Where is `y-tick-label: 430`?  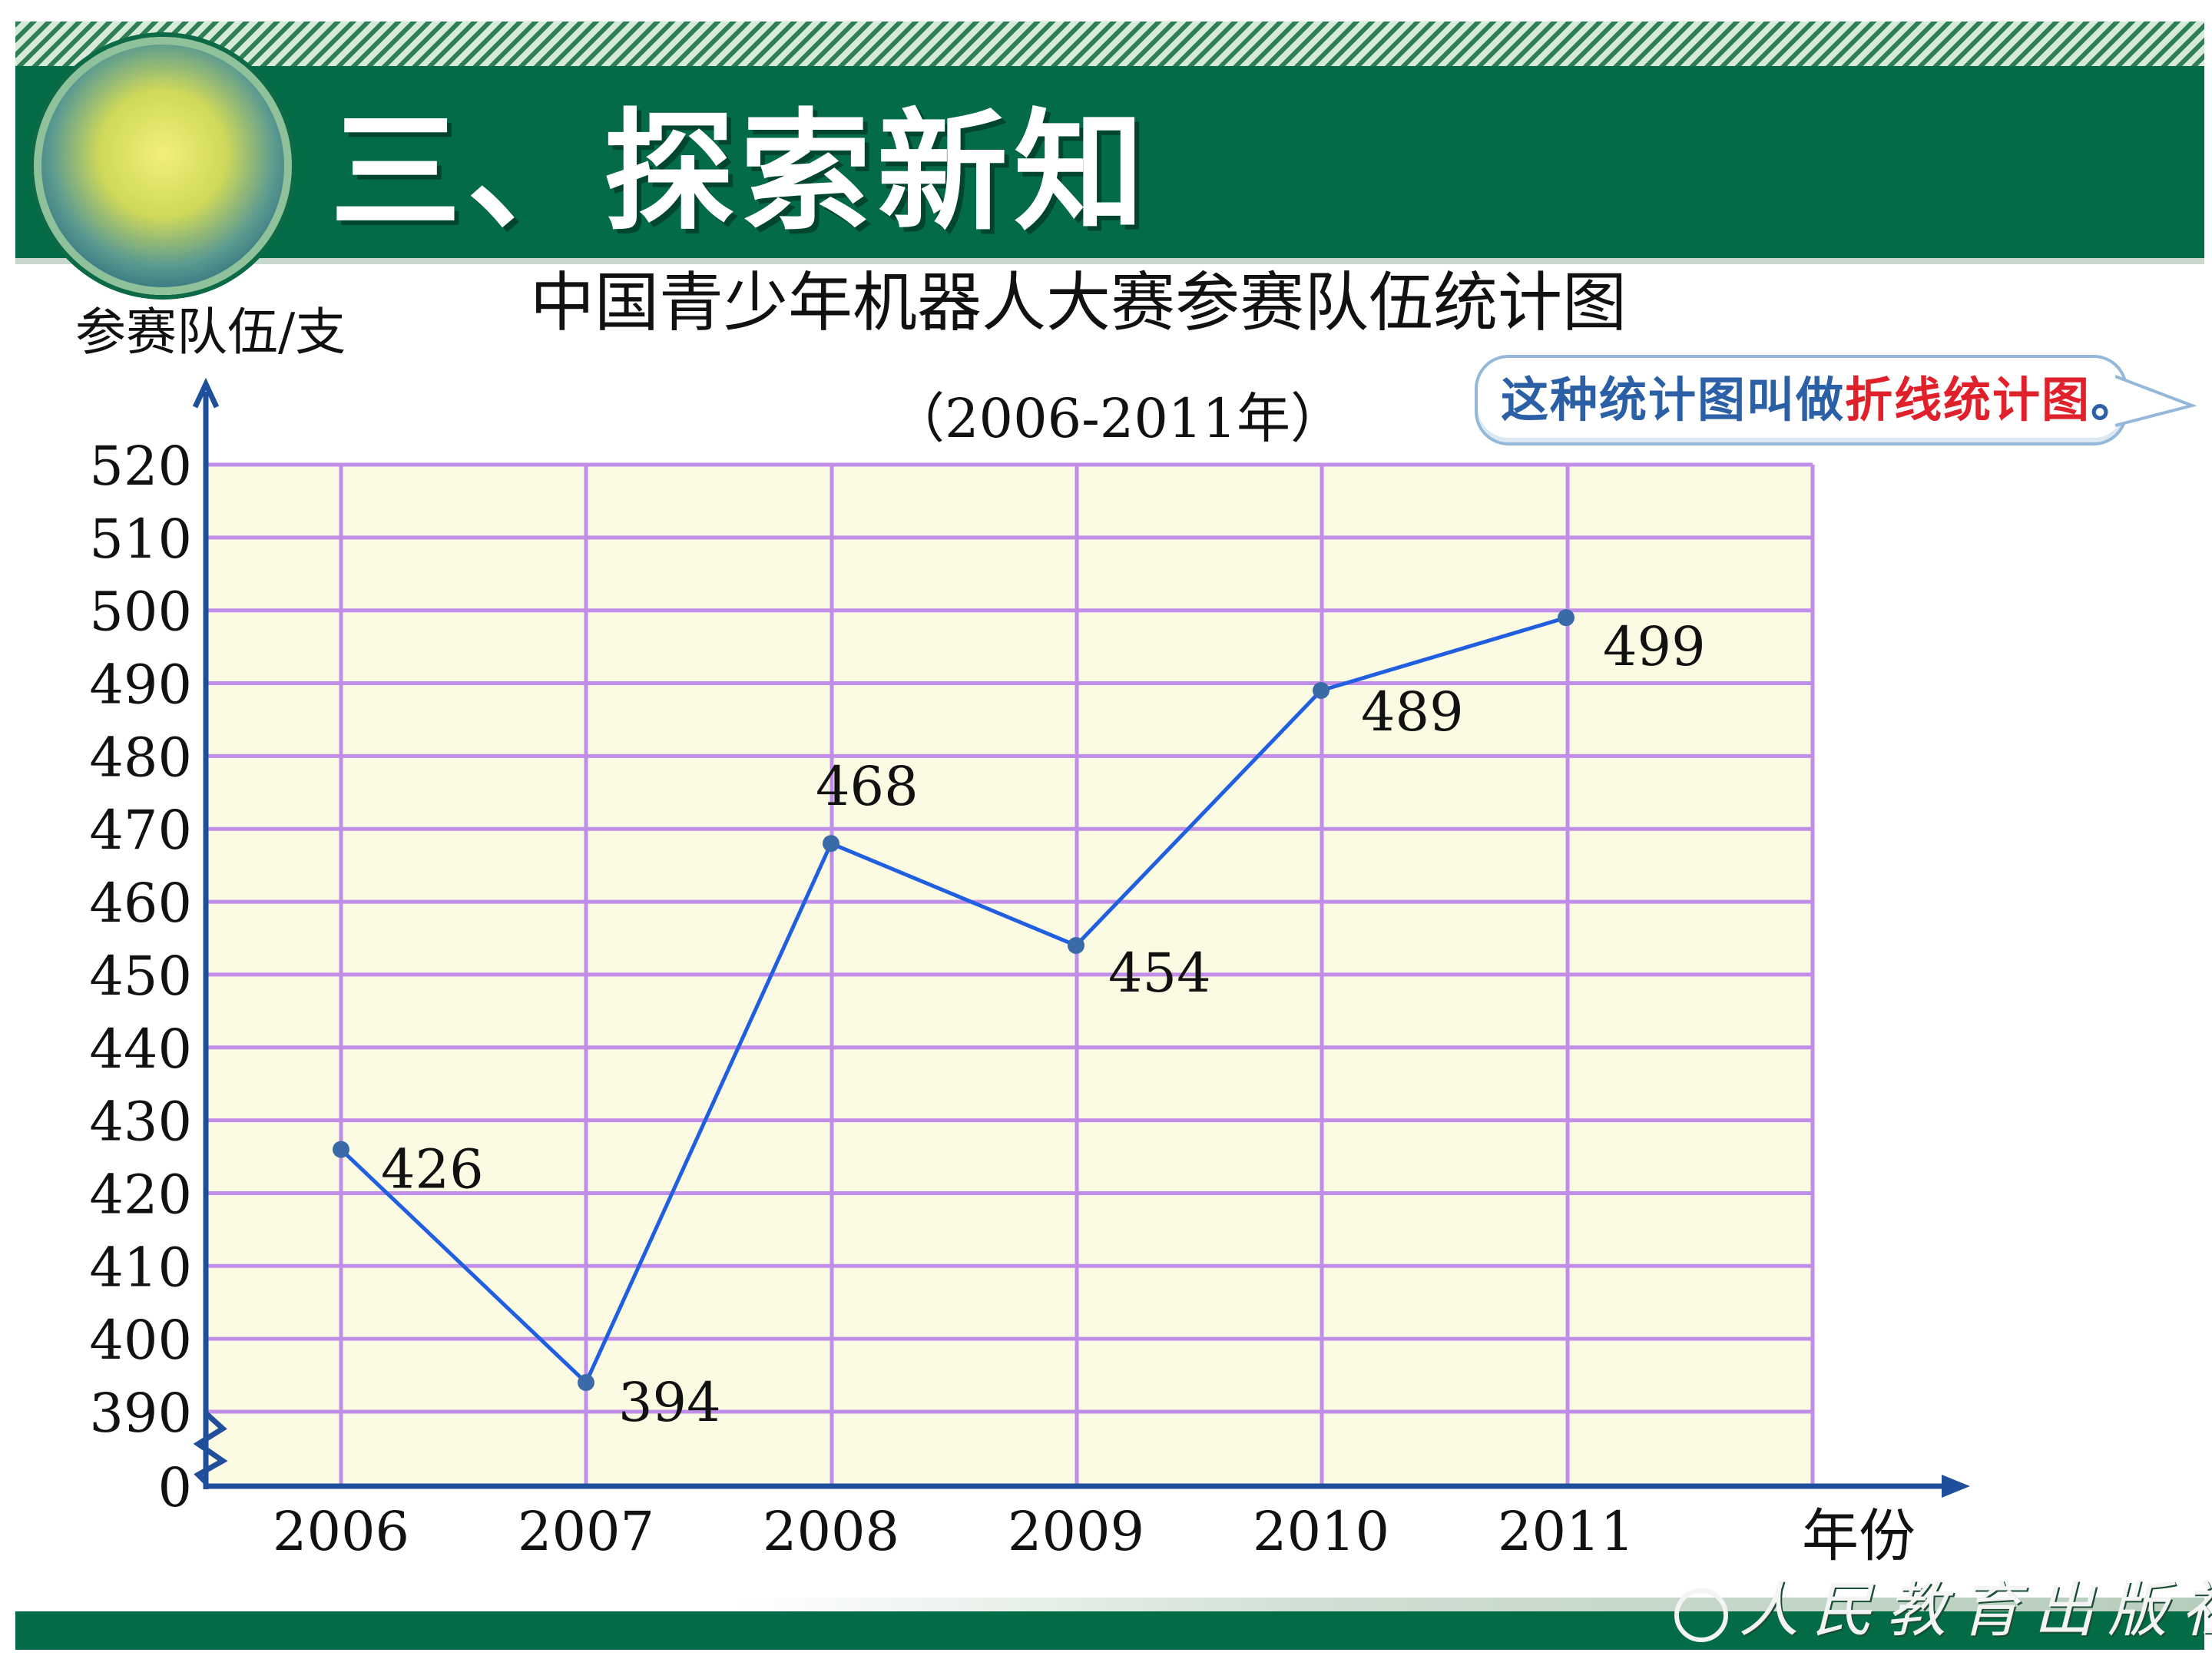 y-tick-label: 430 is located at coordinates (141, 1122).